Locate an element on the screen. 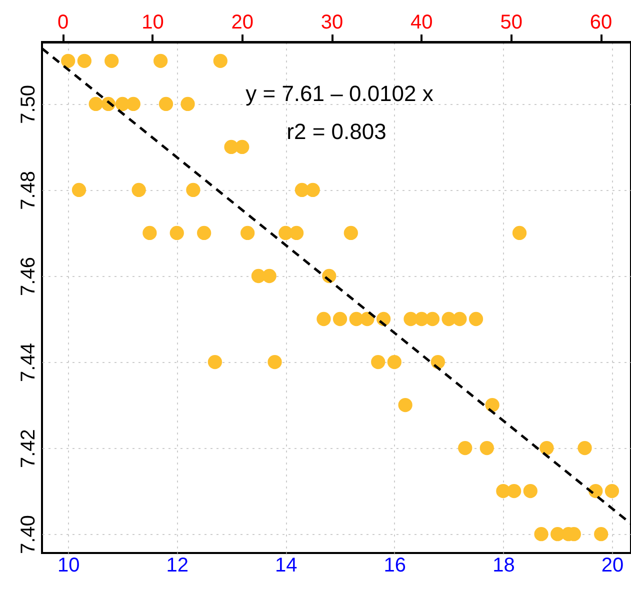  annotation: r2 = 0.803 is located at coordinates (336, 131).